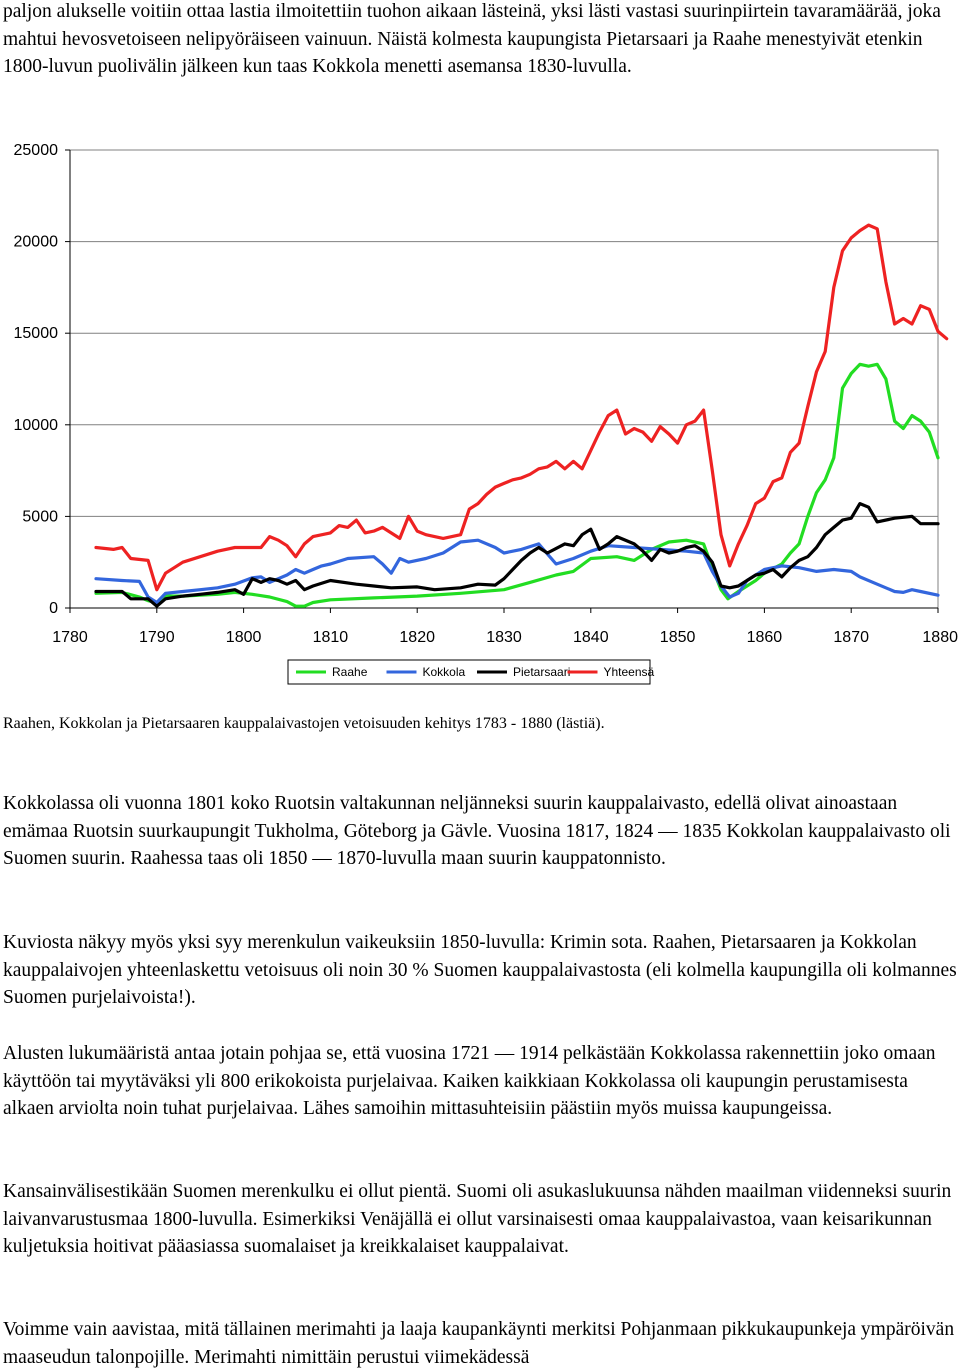  I want to click on legend-label: Kokkola, so click(444, 672).